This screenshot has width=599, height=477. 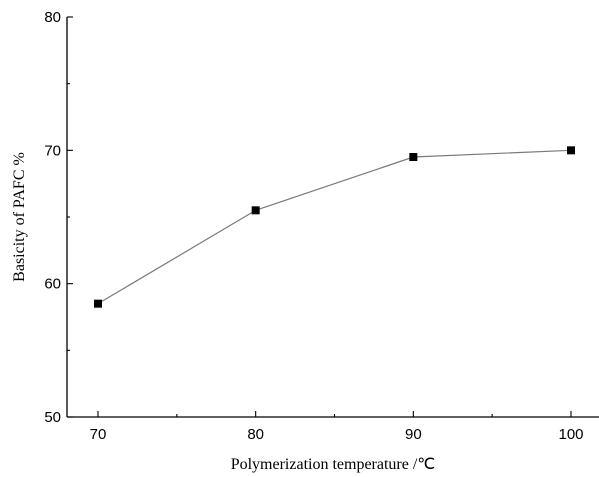 What do you see at coordinates (52, 17) in the screenshot?
I see `y-tick-label: 80` at bounding box center [52, 17].